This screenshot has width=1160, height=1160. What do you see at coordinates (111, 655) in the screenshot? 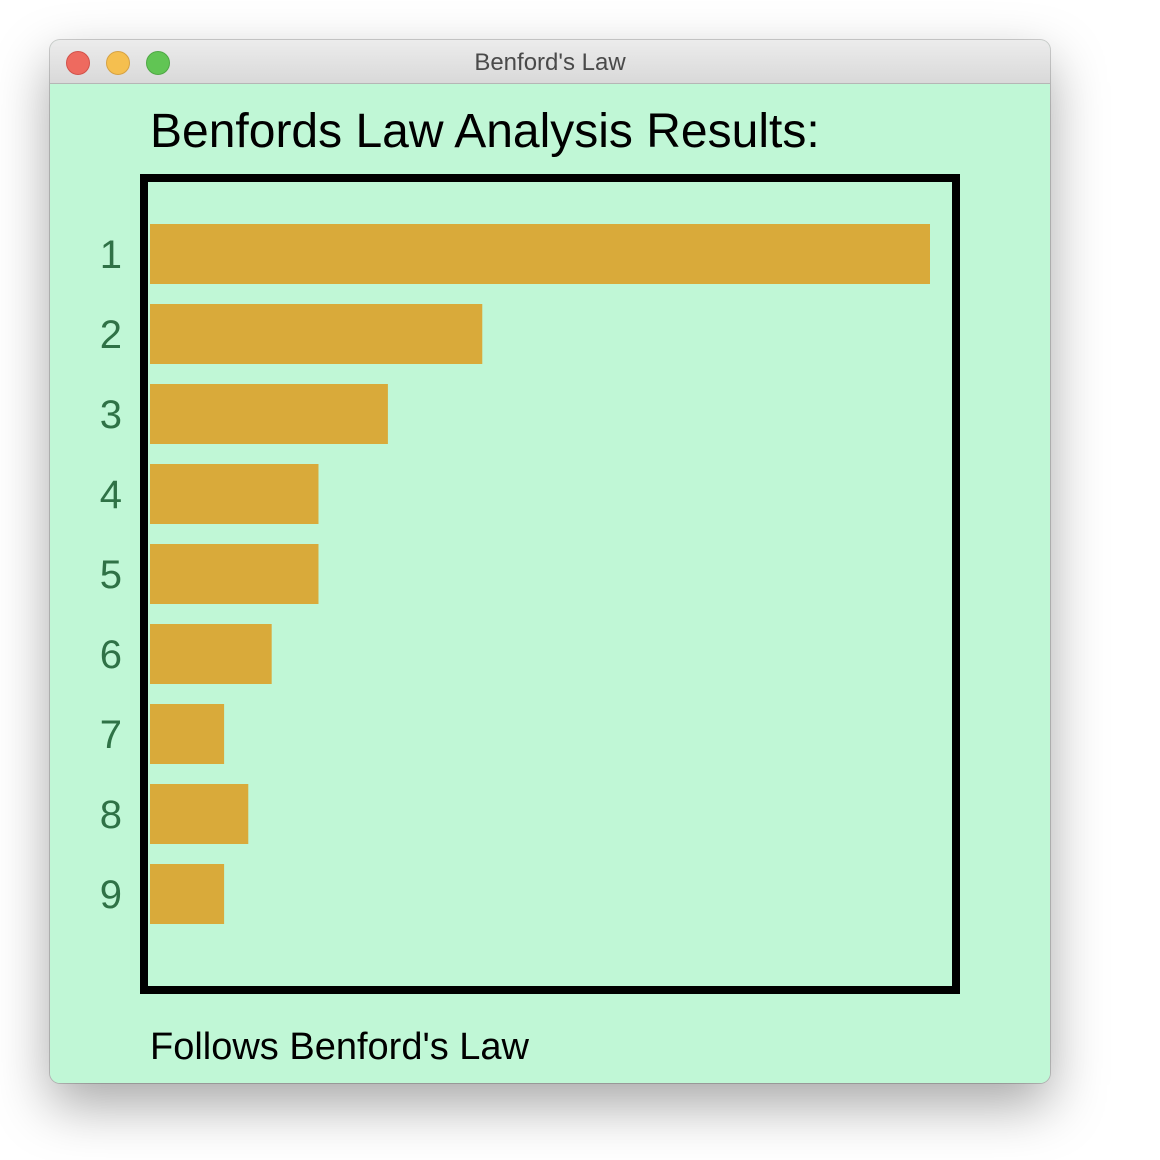
I see `digit-label-6: 6` at bounding box center [111, 655].